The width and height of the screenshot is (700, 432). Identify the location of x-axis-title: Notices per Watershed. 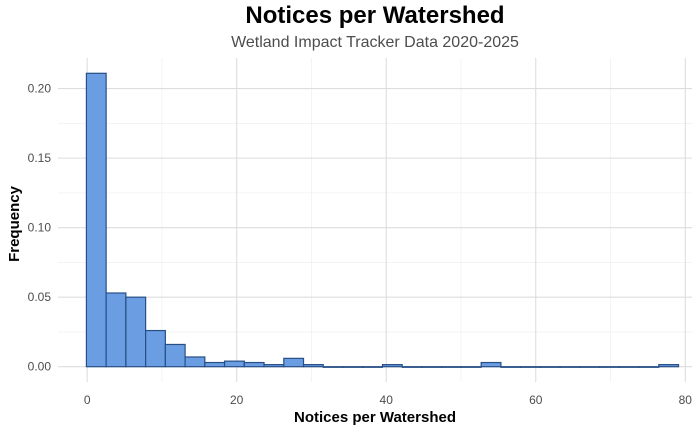
(375, 417).